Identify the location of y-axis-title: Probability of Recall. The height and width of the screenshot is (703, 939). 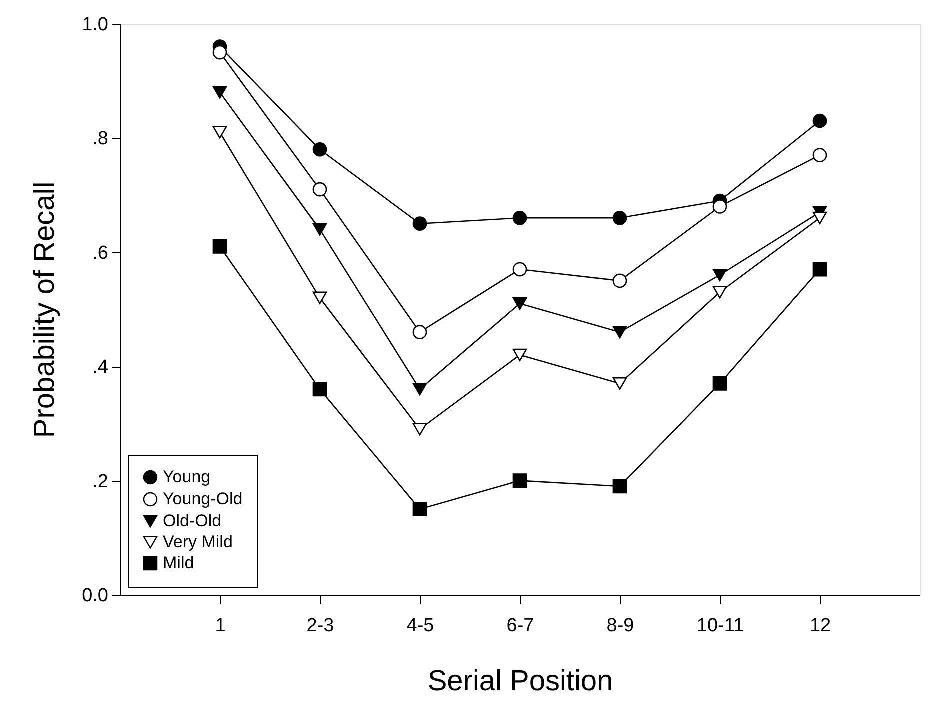
(45, 310).